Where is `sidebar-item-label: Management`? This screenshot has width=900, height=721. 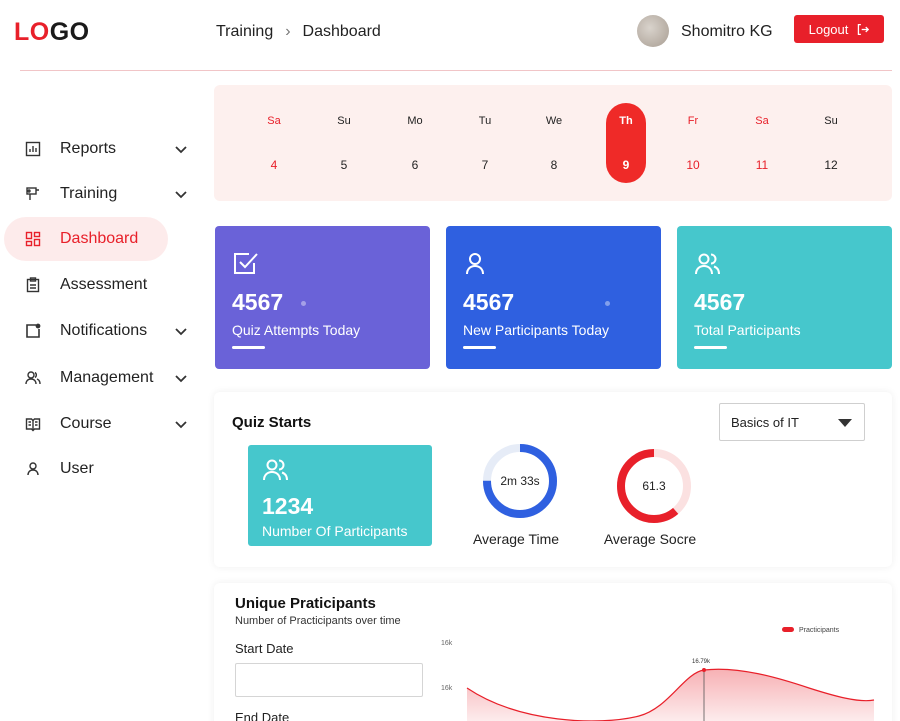 sidebar-item-label: Management is located at coordinates (107, 377).